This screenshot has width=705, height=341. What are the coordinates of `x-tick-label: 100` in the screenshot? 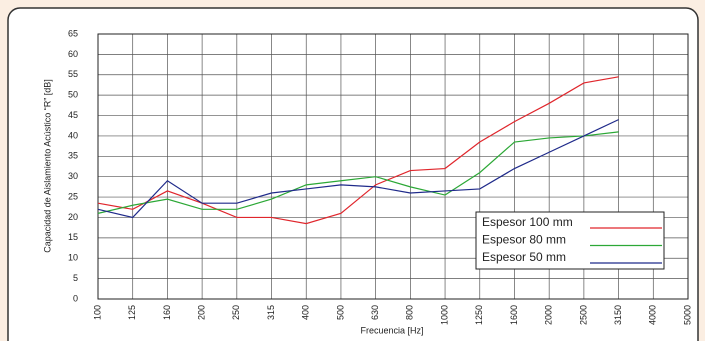 It's located at (97, 312).